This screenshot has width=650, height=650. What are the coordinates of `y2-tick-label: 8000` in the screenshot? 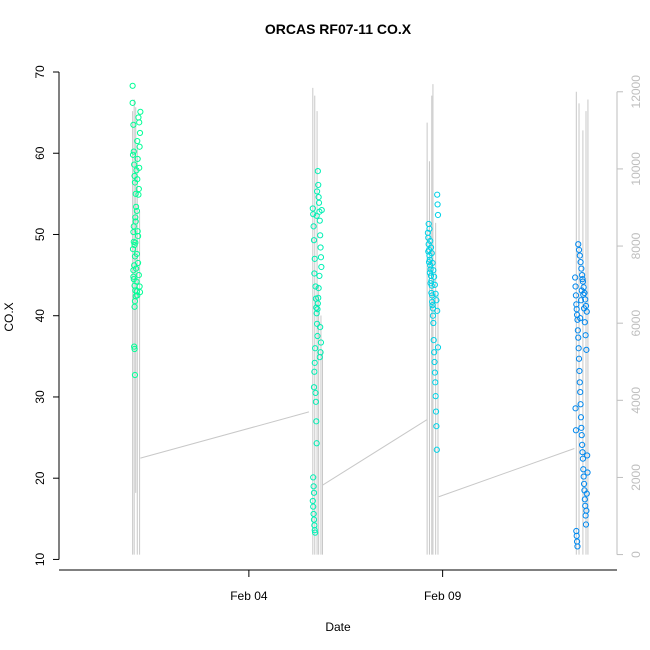 It's located at (636, 245).